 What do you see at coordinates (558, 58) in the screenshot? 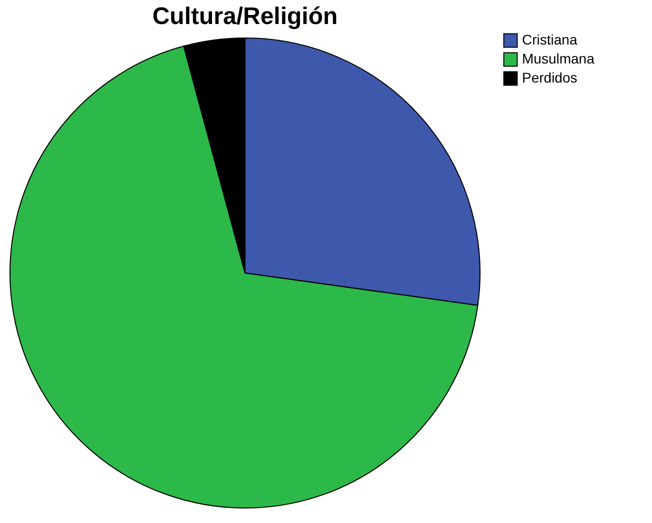
I see `legend-label: Musulmana` at bounding box center [558, 58].